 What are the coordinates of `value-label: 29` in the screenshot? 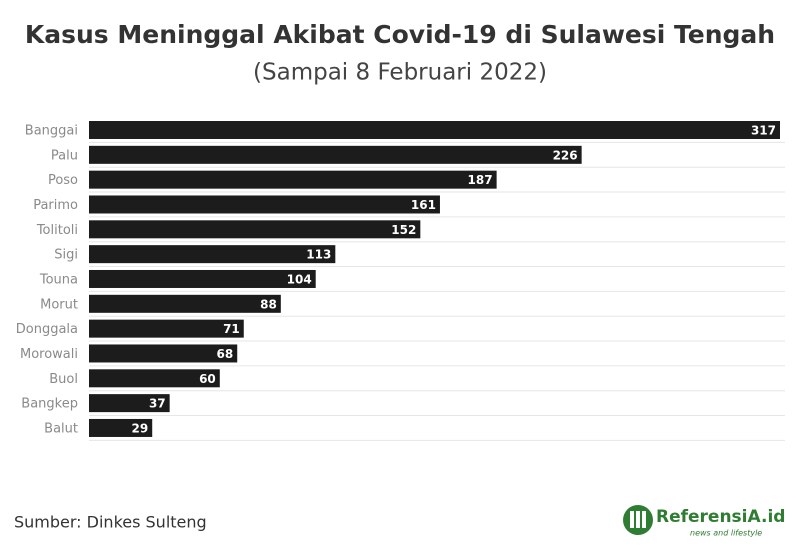 It's located at (140, 428).